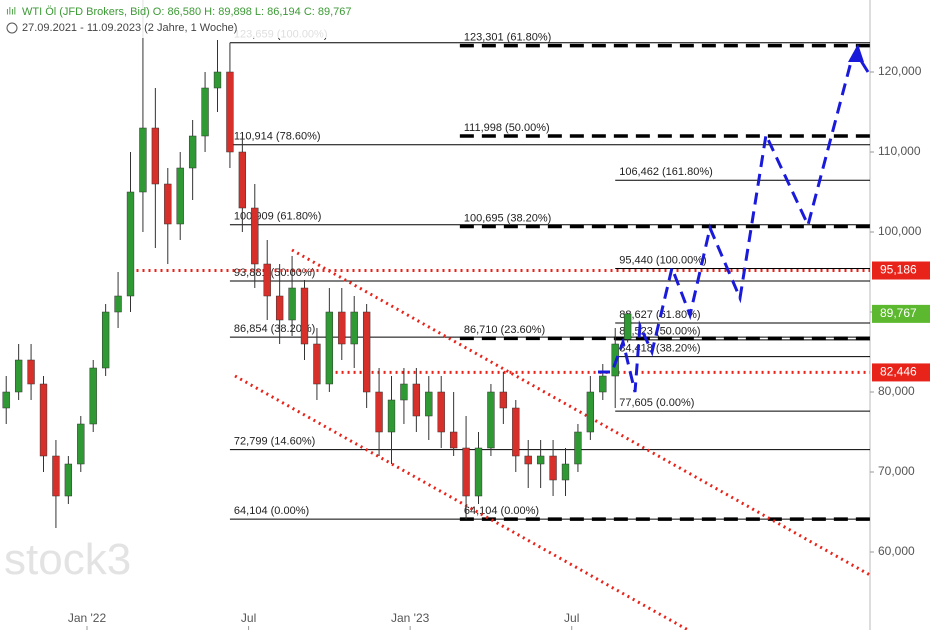  Describe the element at coordinates (507, 218) in the screenshot. I see `fib-label: 100,695 (38.20%)` at that location.